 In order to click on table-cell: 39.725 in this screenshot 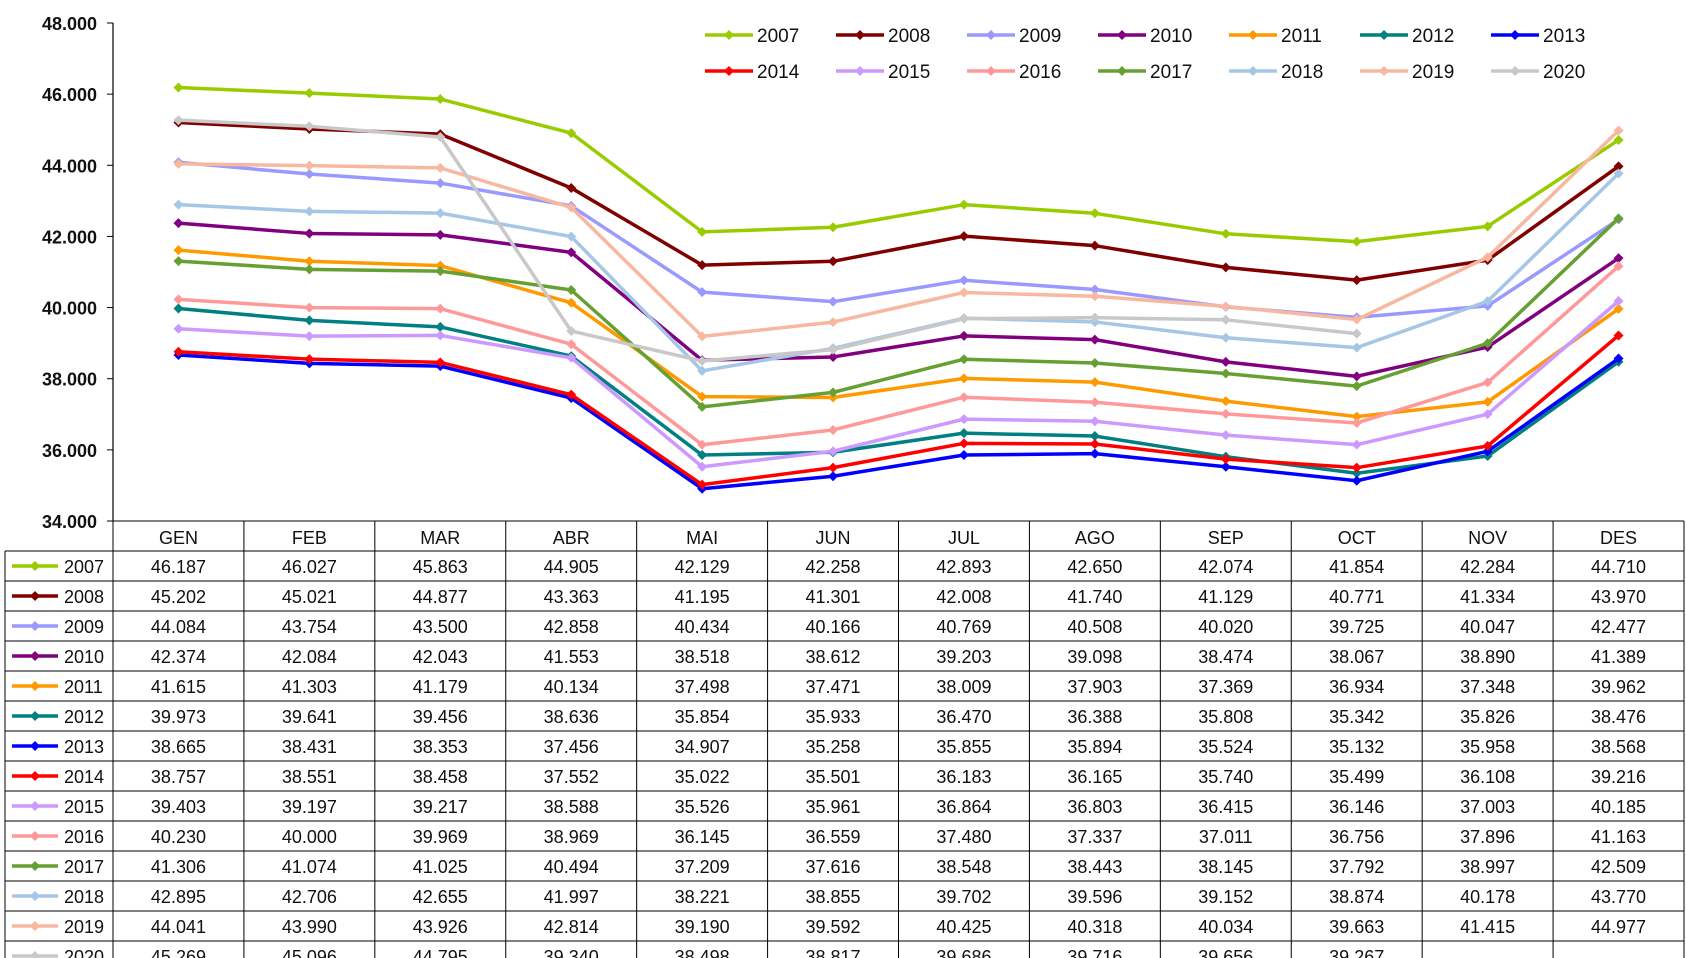, I will do `click(1356, 627)`.